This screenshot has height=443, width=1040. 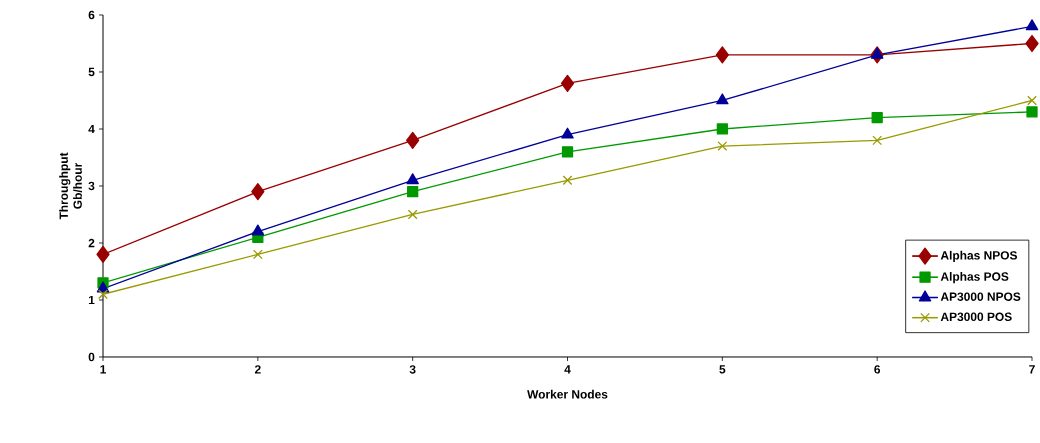 I want to click on y-tick-label: 6, so click(x=91, y=15).